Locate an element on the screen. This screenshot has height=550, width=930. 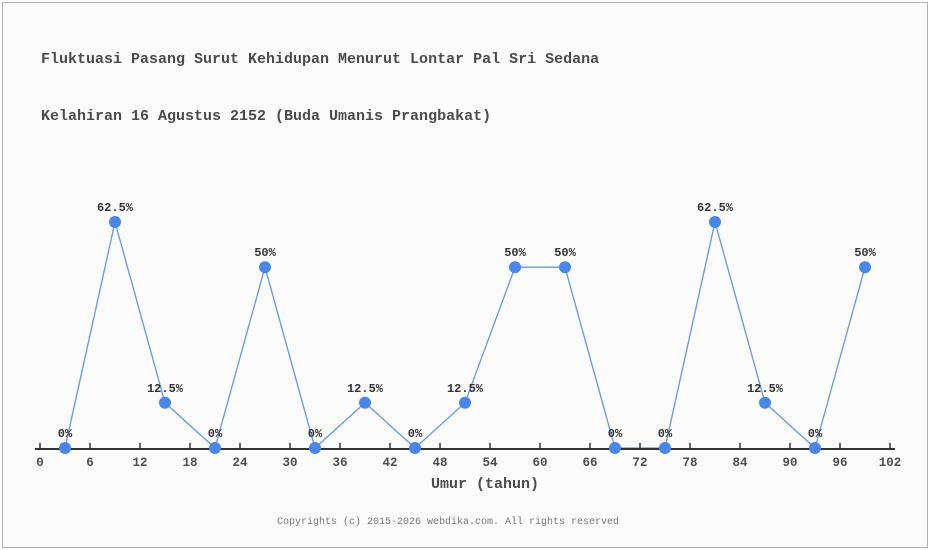
x-axis-tick-label: 30 is located at coordinates (289, 463).